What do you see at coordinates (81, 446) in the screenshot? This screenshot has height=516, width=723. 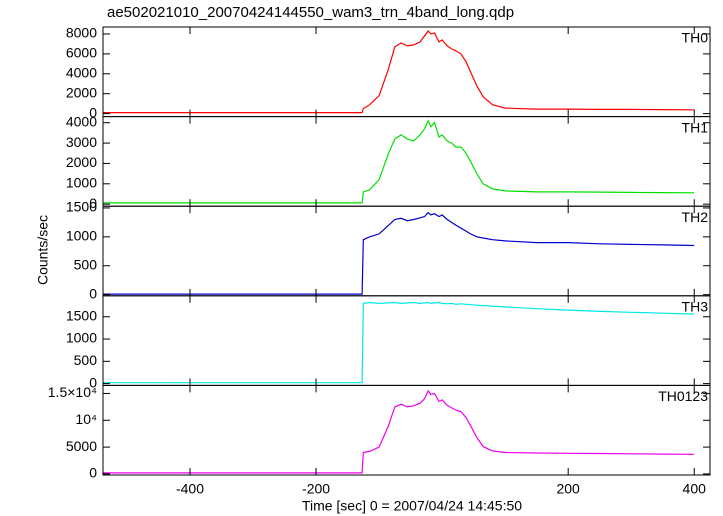 I see `y-tick-label: 5000` at bounding box center [81, 446].